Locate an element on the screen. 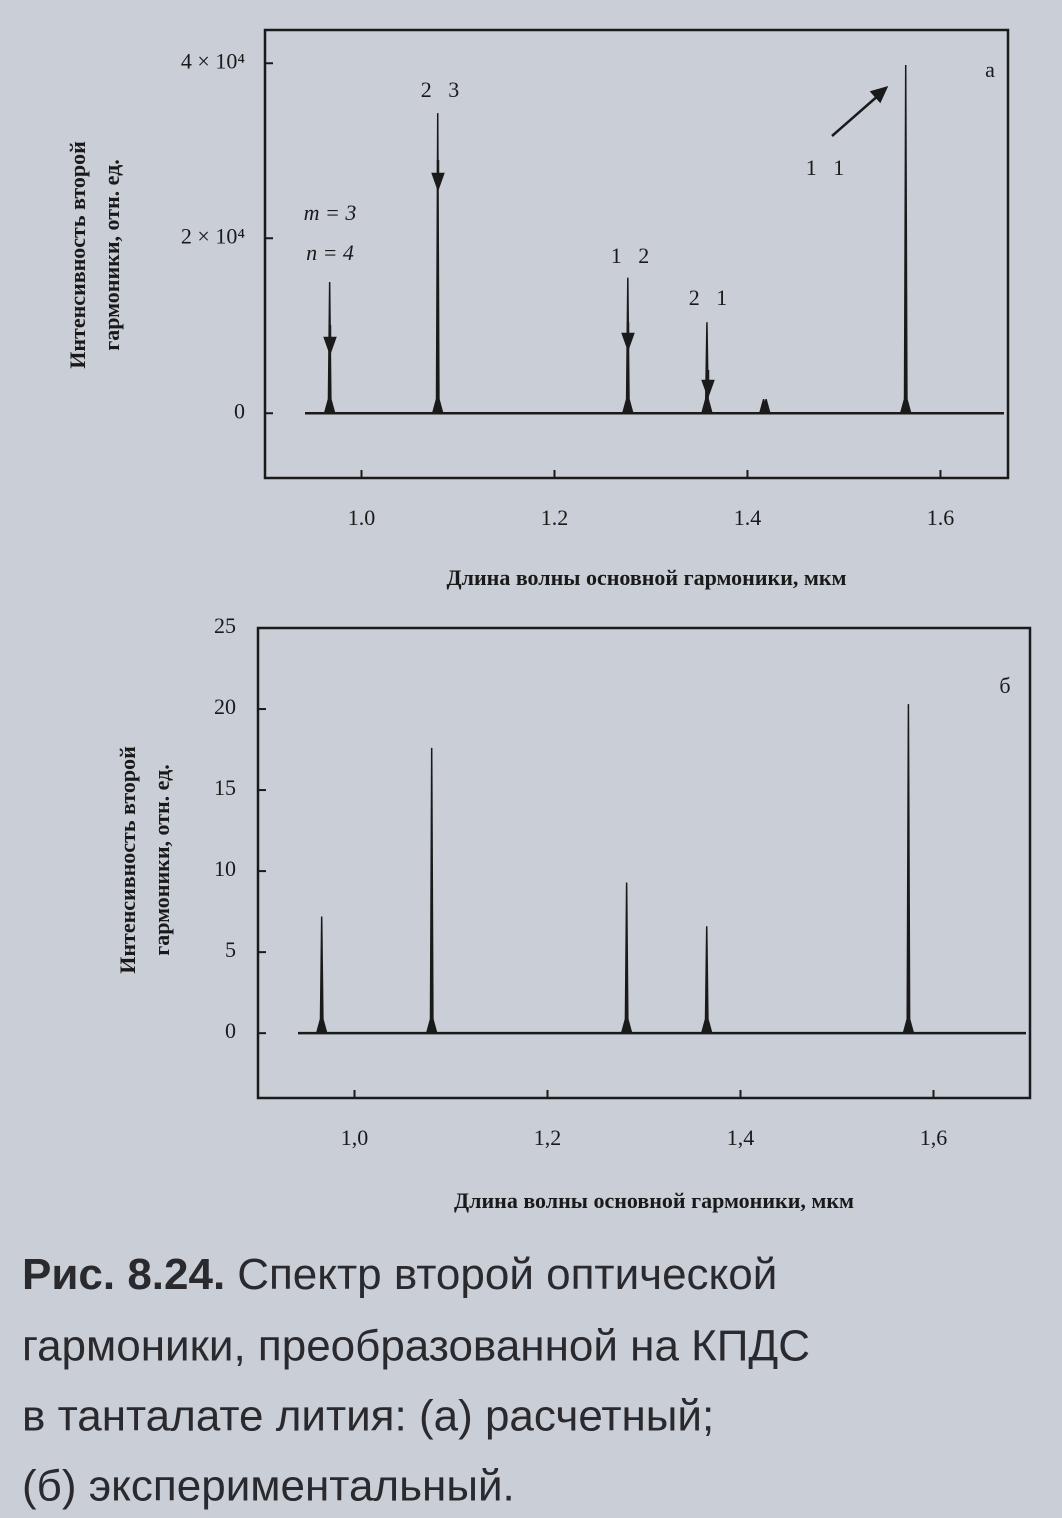 The height and width of the screenshot is (1518, 1062). caption-label: Рис. 8.24. is located at coordinates (123, 1274).